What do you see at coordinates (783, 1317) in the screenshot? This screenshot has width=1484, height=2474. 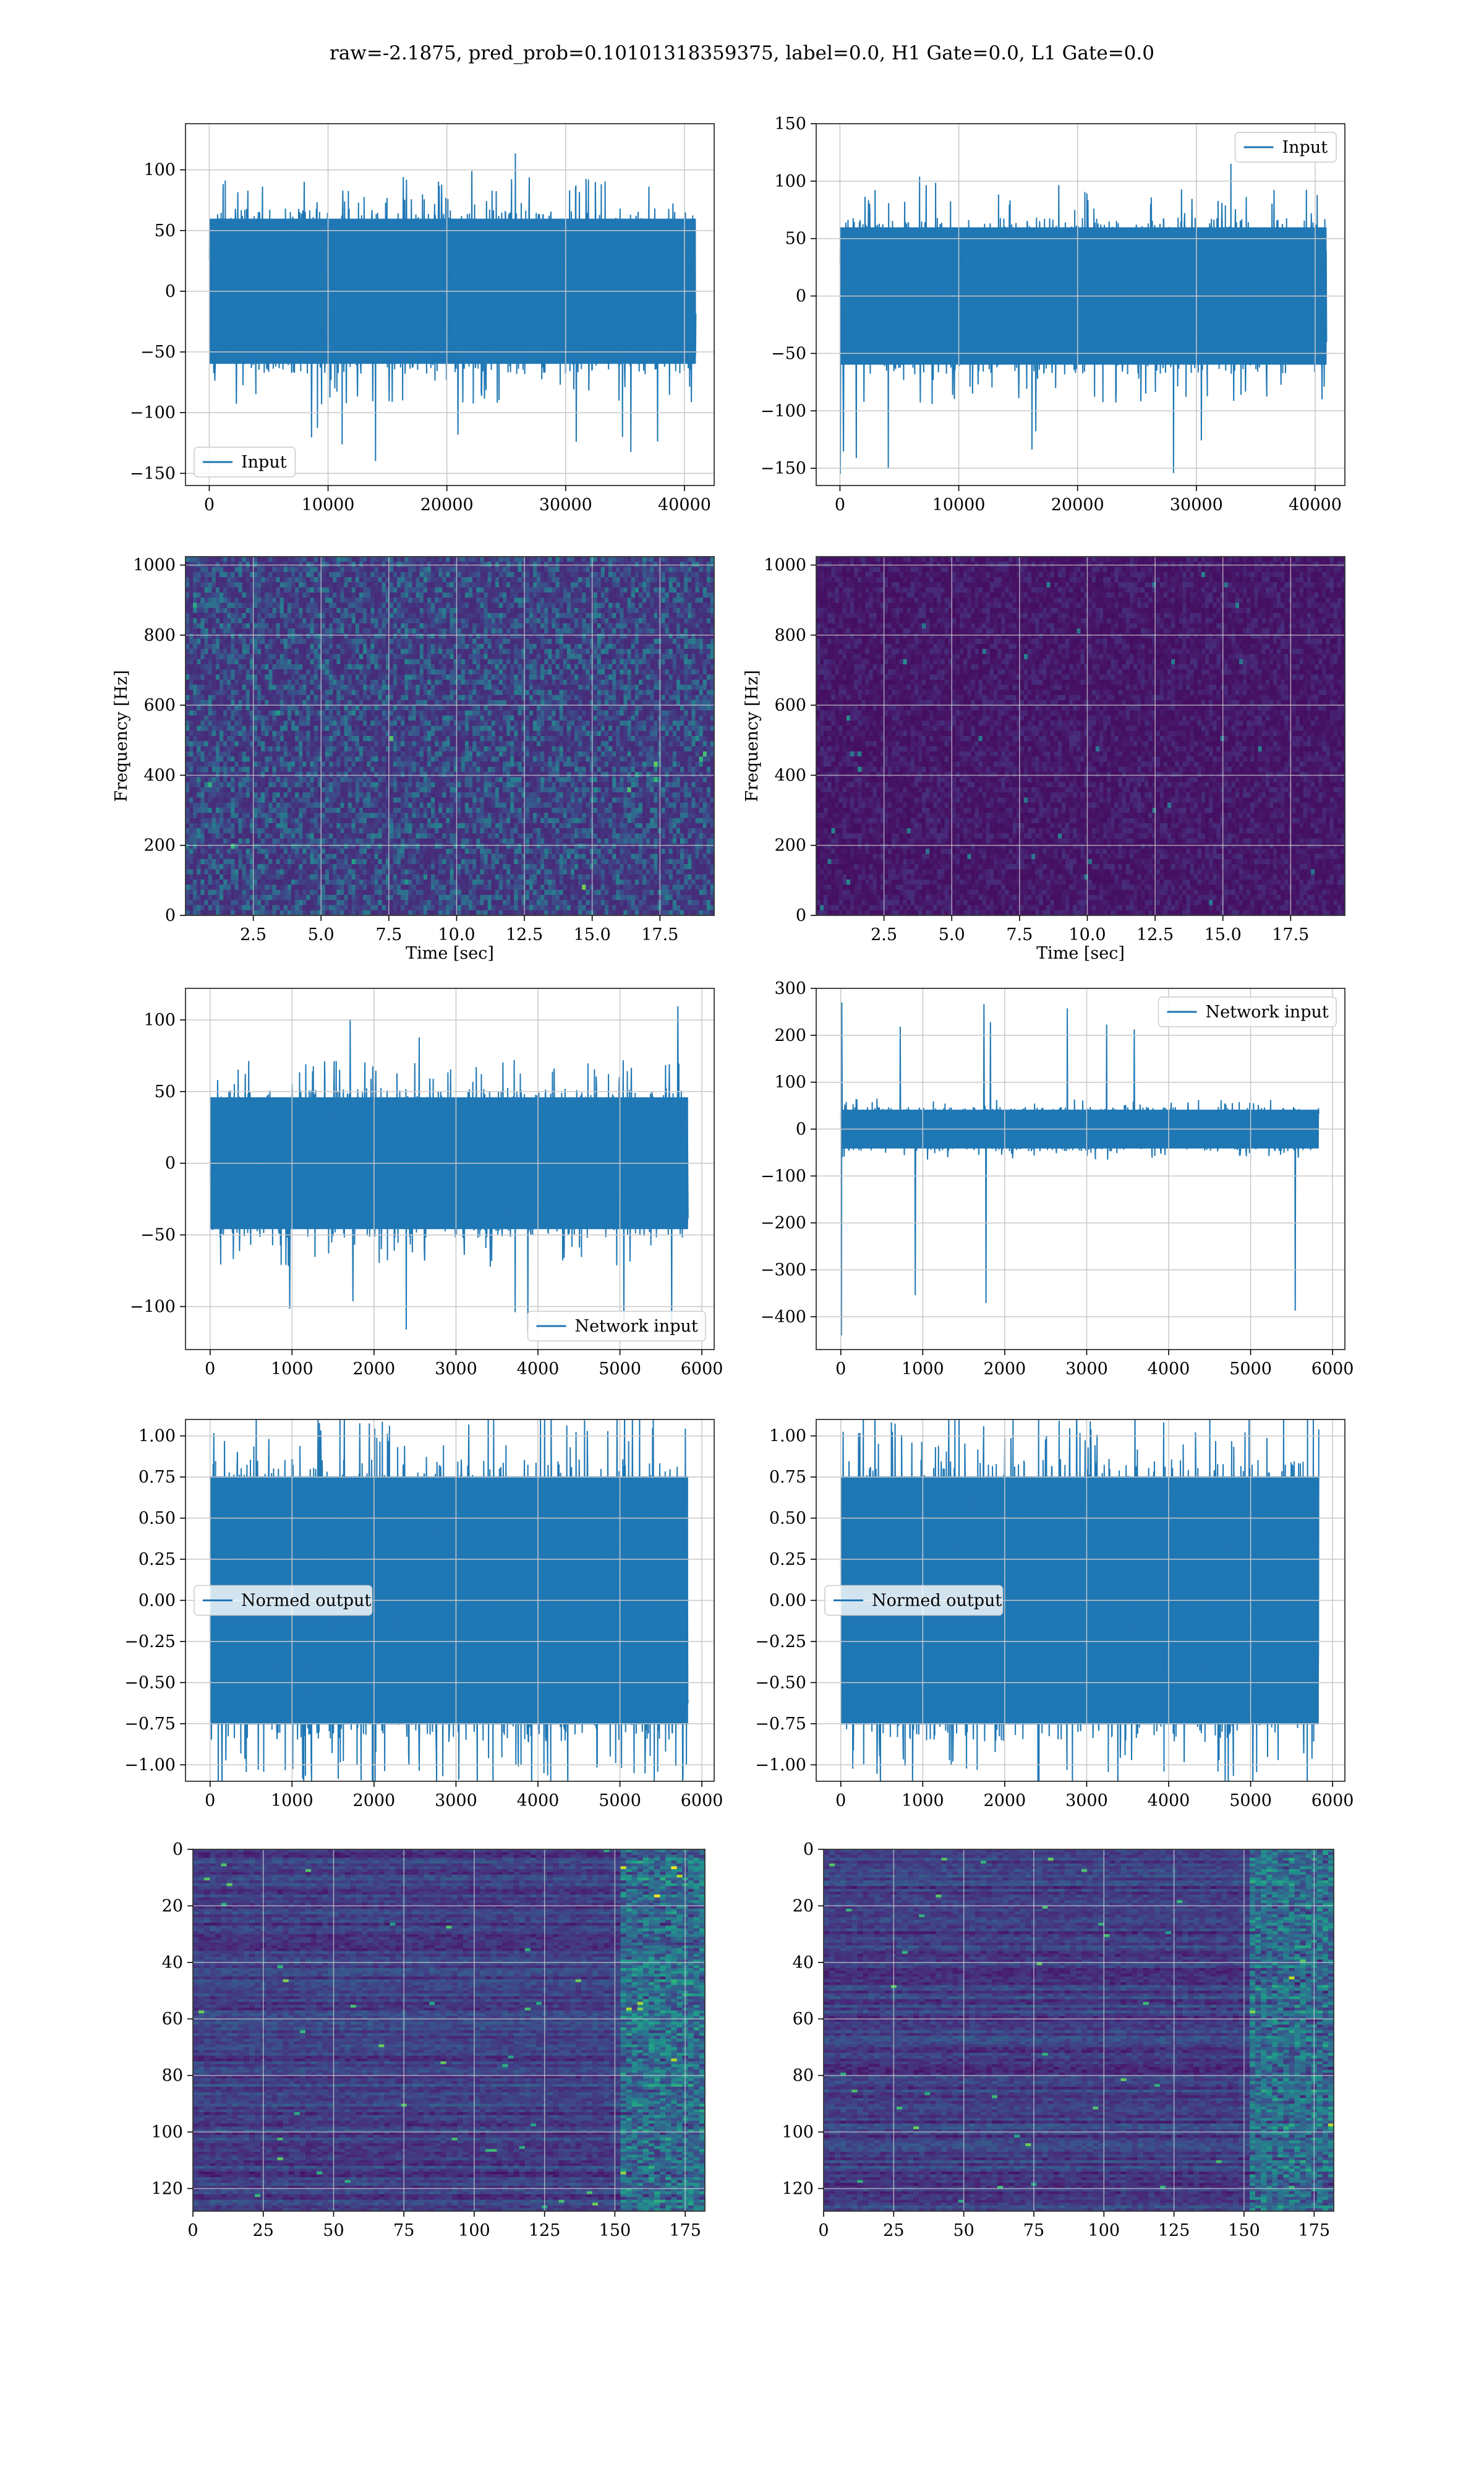 I see `y-tick-label: −400` at bounding box center [783, 1317].